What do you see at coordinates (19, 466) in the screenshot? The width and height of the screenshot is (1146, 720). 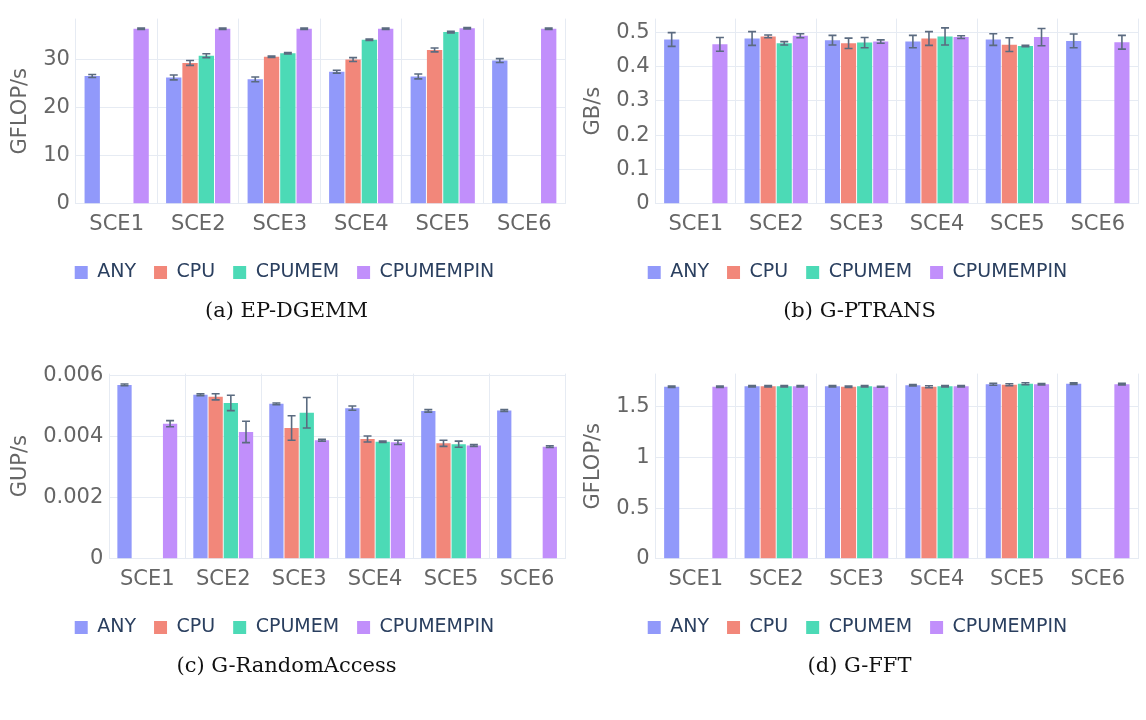 I see `y-axis-title: GUP/s` at bounding box center [19, 466].